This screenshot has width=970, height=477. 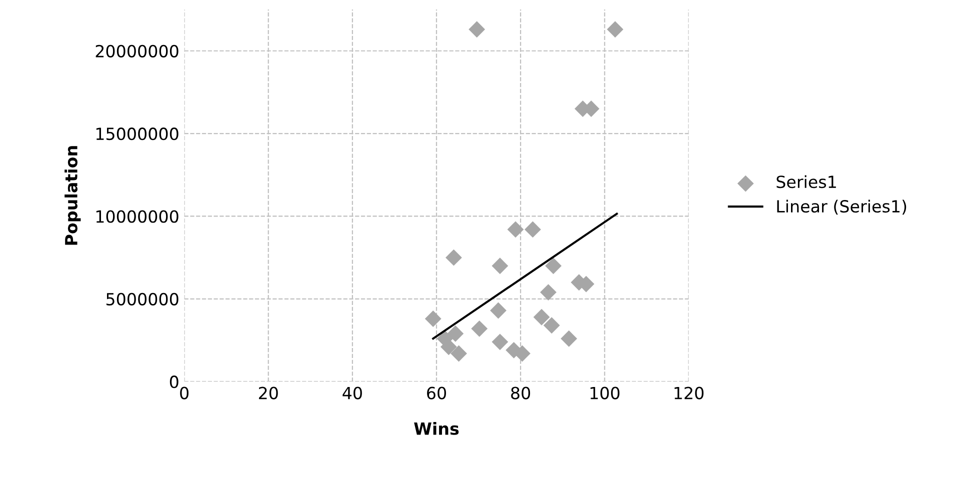 What do you see at coordinates (841, 207) in the screenshot?
I see `legend-label: Linear (Series1)` at bounding box center [841, 207].